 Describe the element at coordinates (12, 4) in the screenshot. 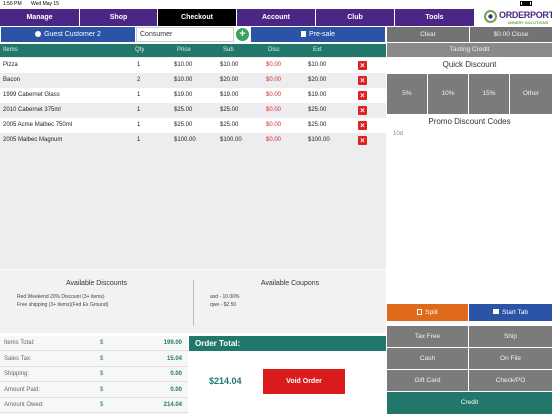

I see `status-time: 1:56 PM` at that location.